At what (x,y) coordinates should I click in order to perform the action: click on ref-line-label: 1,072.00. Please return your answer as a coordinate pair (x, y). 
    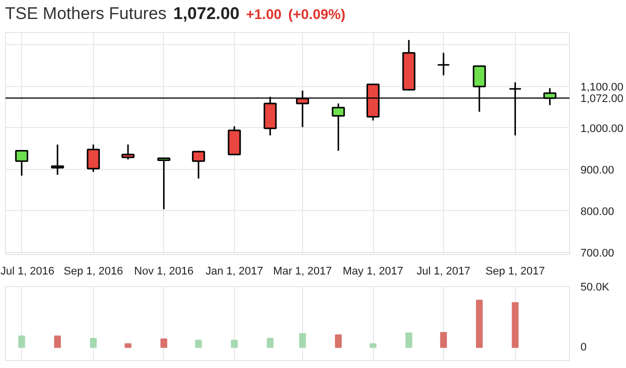
    Looking at the image, I should click on (602, 99).